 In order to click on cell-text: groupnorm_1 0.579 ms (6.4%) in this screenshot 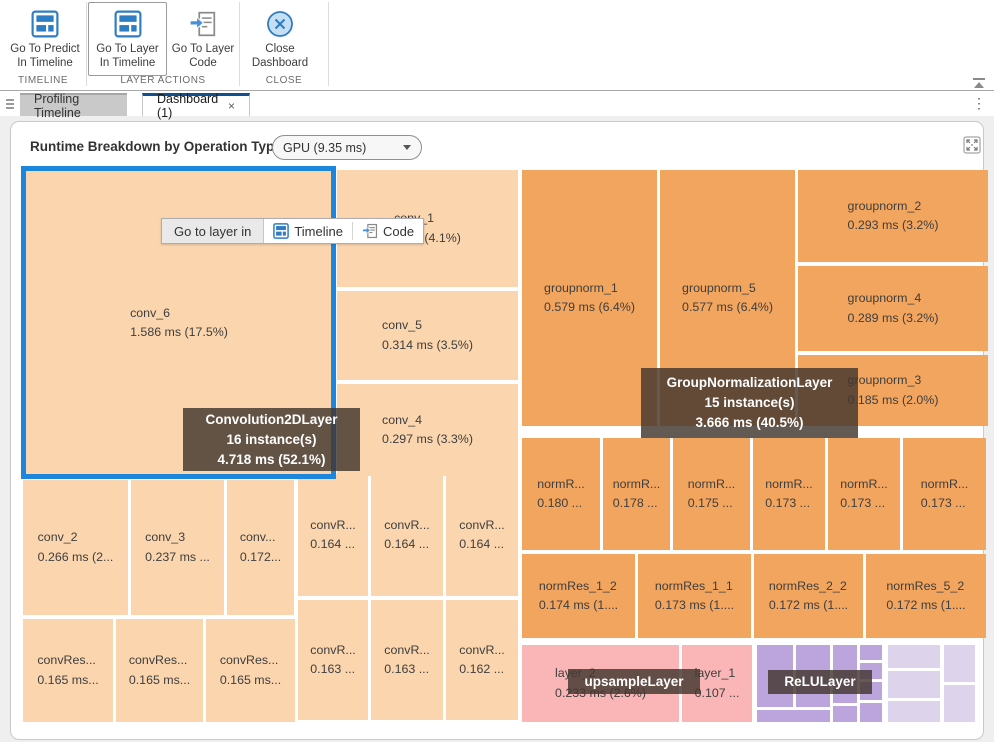, I will do `click(589, 297)`.